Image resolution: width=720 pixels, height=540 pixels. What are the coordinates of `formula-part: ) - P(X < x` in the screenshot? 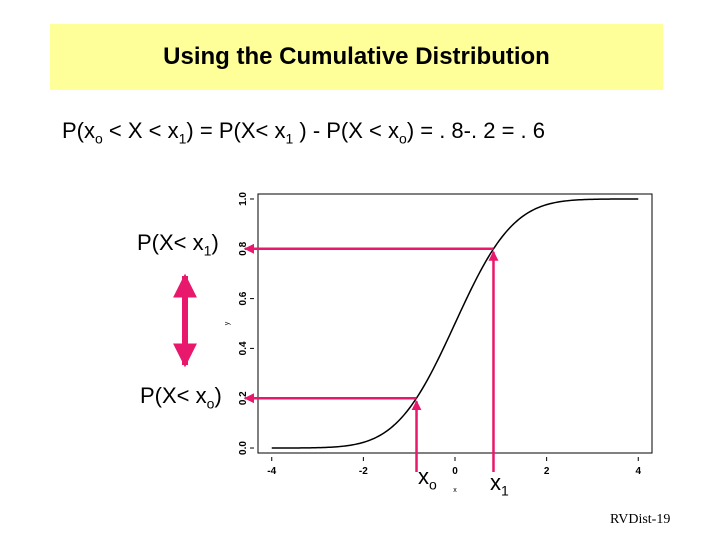 It's located at (346, 130).